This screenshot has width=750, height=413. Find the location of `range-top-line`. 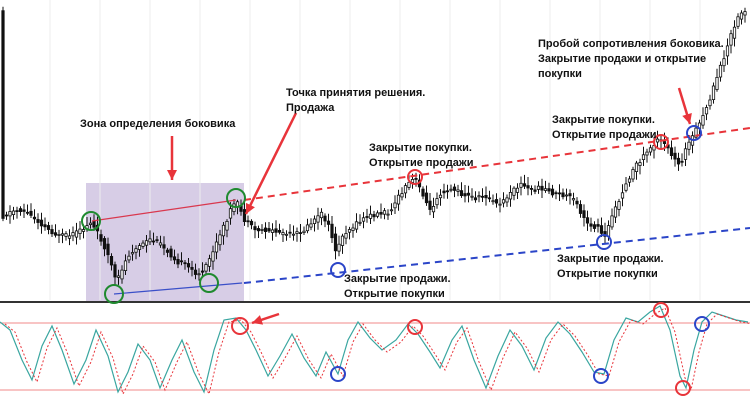

range-top-line is located at coordinates (164, 210).